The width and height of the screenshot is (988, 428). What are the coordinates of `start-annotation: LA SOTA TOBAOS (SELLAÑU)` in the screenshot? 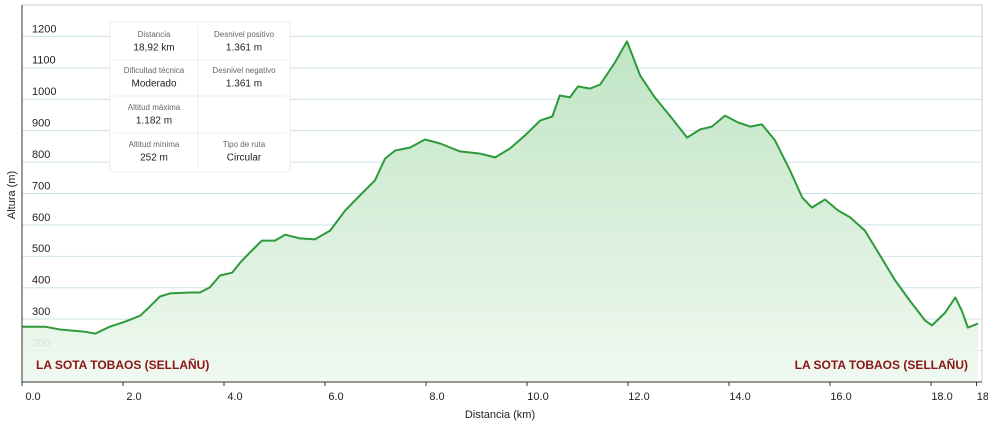 It's located at (122, 364).